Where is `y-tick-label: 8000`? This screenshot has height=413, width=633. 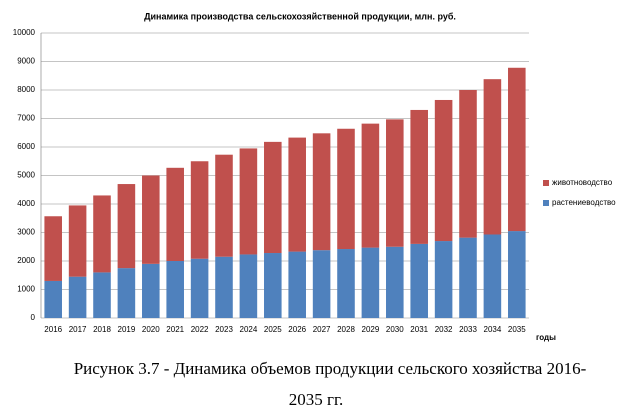 y-tick-label: 8000 is located at coordinates (26, 89).